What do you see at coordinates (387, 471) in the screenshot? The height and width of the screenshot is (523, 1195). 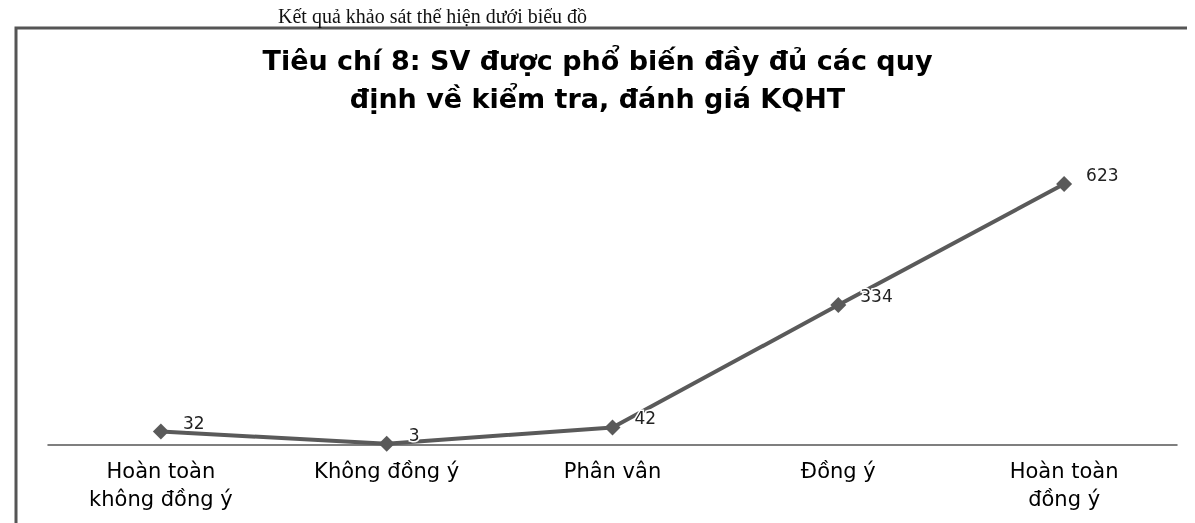 I see `x-tick-label: Không đồng ý` at bounding box center [387, 471].